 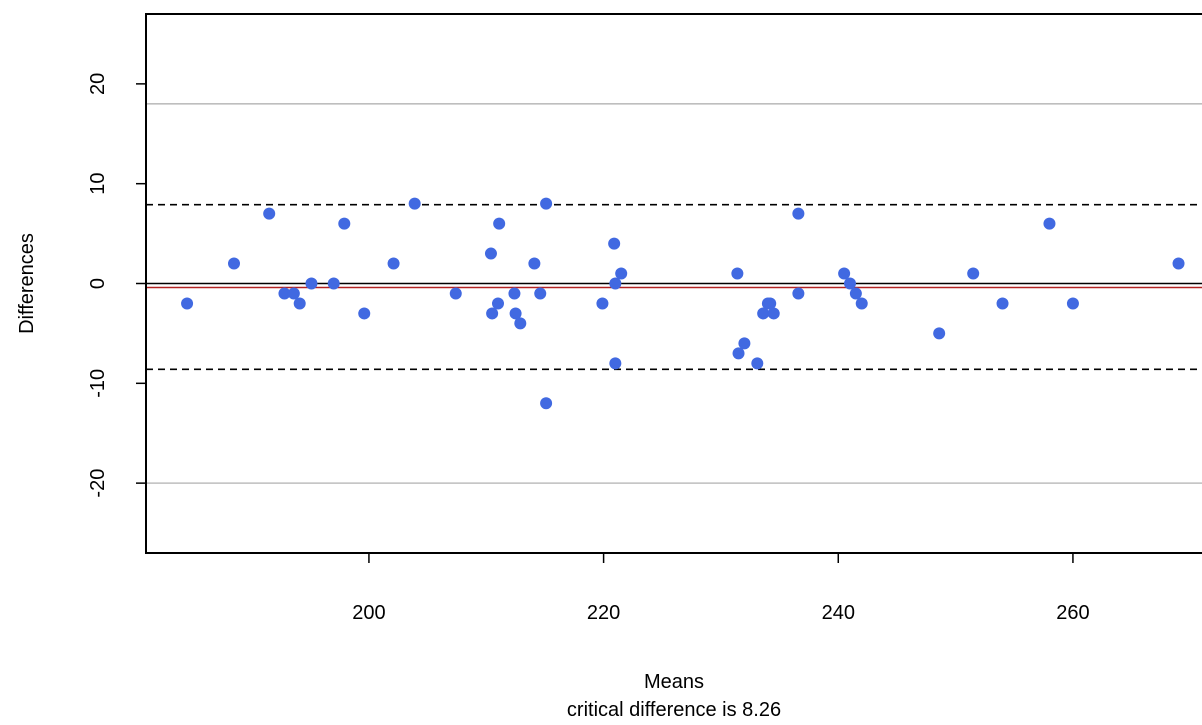 What do you see at coordinates (98, 383) in the screenshot?
I see `y-tick-label: -10` at bounding box center [98, 383].